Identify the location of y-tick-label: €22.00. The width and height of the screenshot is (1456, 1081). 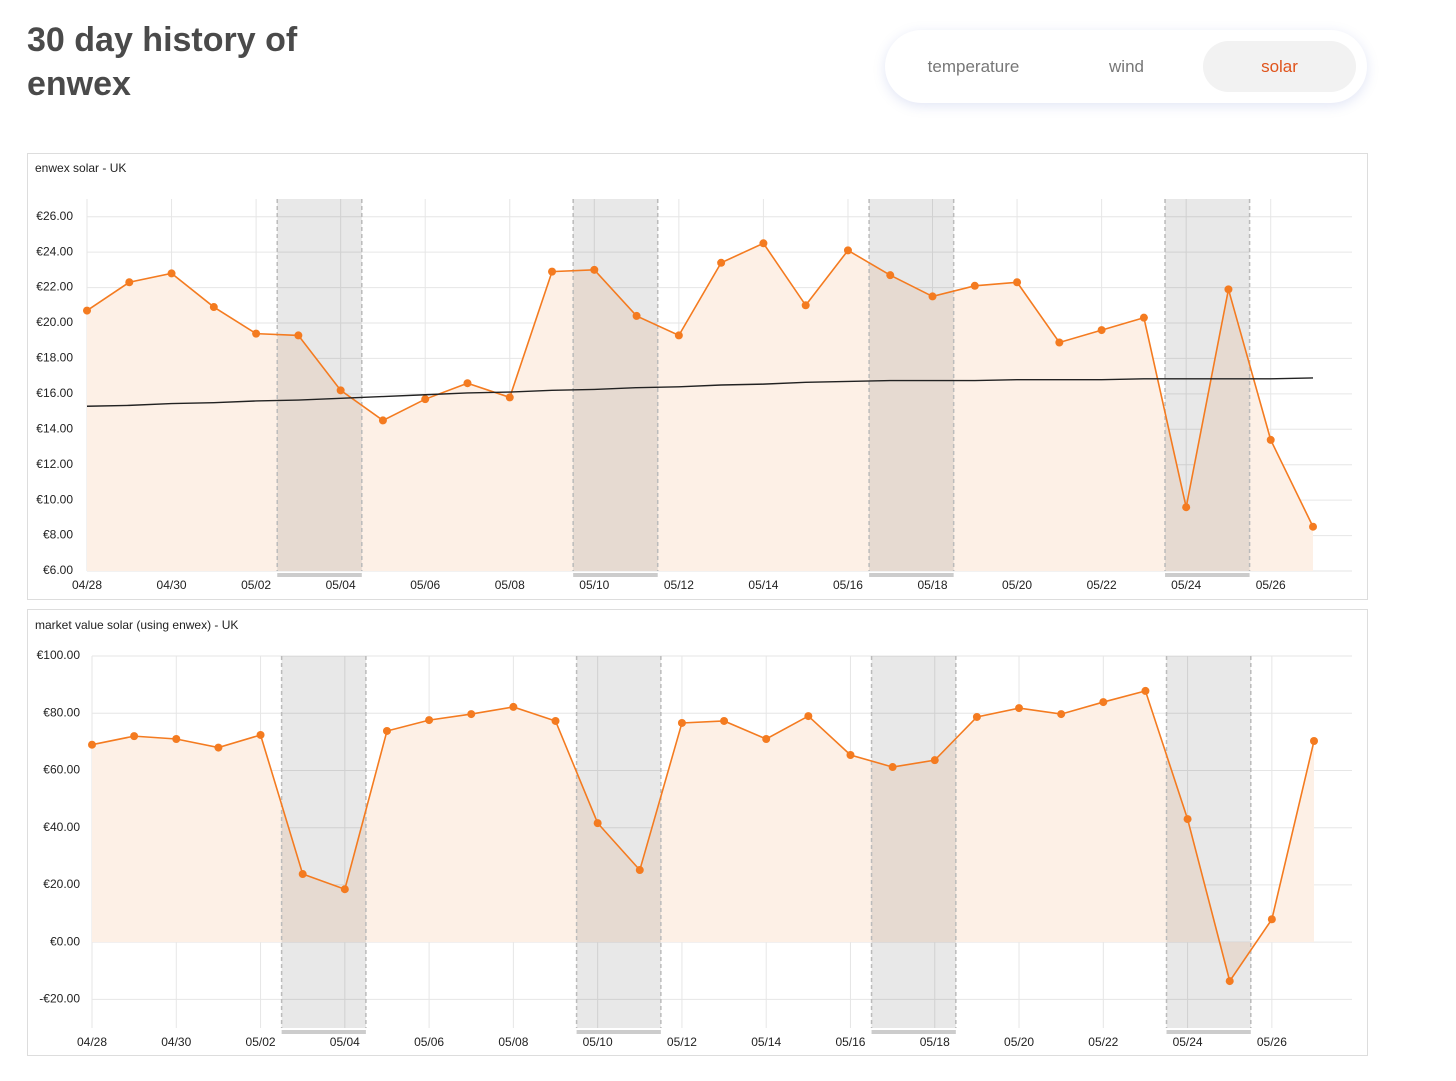
(54, 287).